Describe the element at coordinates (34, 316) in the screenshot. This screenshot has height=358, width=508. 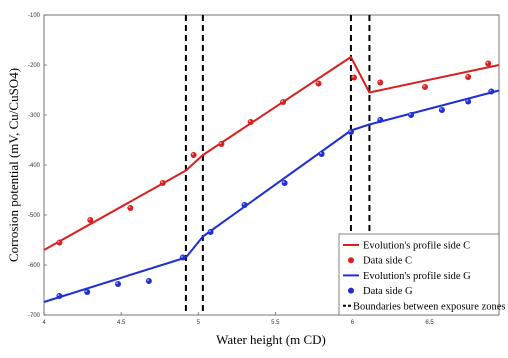
I see `y-tick-label: -700` at that location.